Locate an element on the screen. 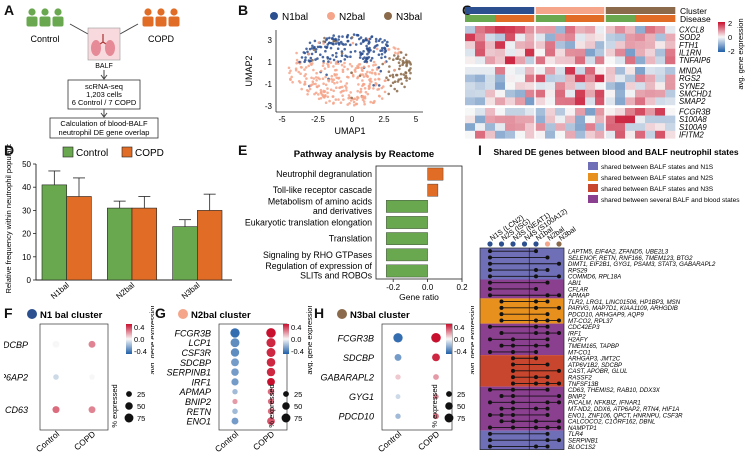 This screenshot has width=748, height=455. heatmap-cells is located at coordinates (570, 73).